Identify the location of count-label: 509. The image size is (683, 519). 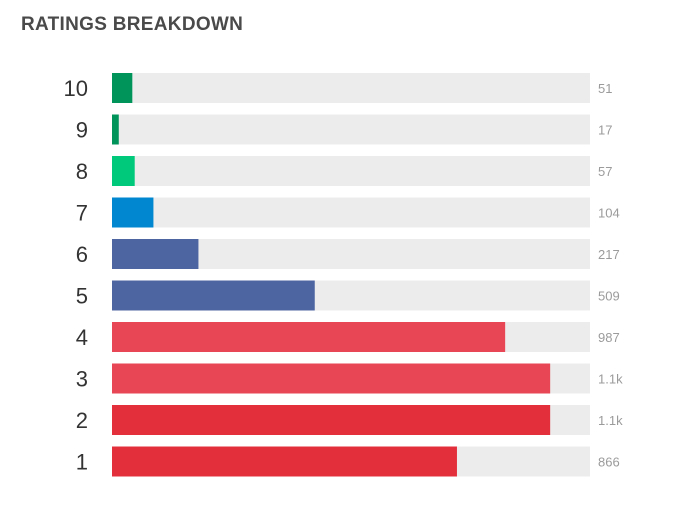
(609, 296).